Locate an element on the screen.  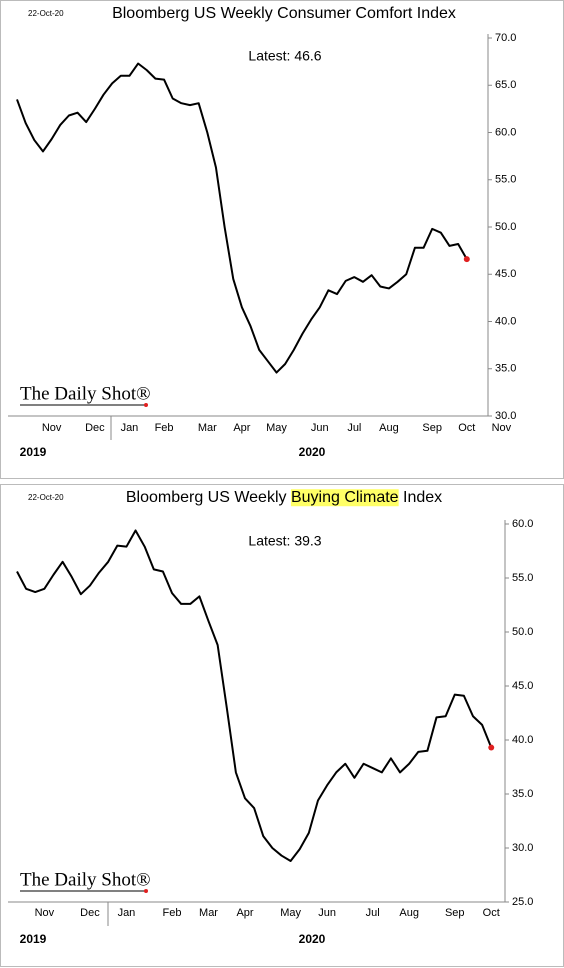
annotation: Latest: 46.6 is located at coordinates (284, 56).